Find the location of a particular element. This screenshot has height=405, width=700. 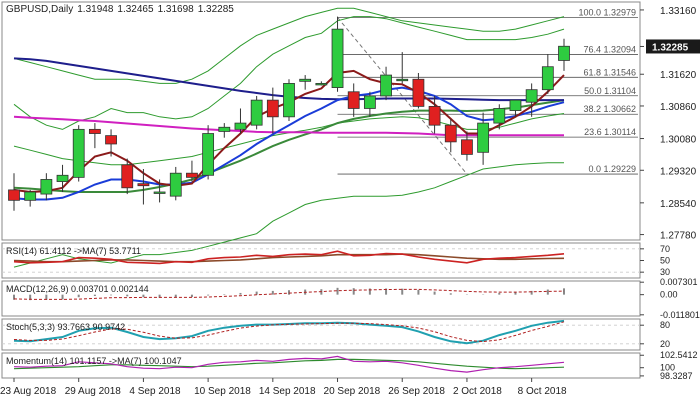

macd-label: MACD(12,26,9) 0.003701 0.002144 is located at coordinates (77, 289).